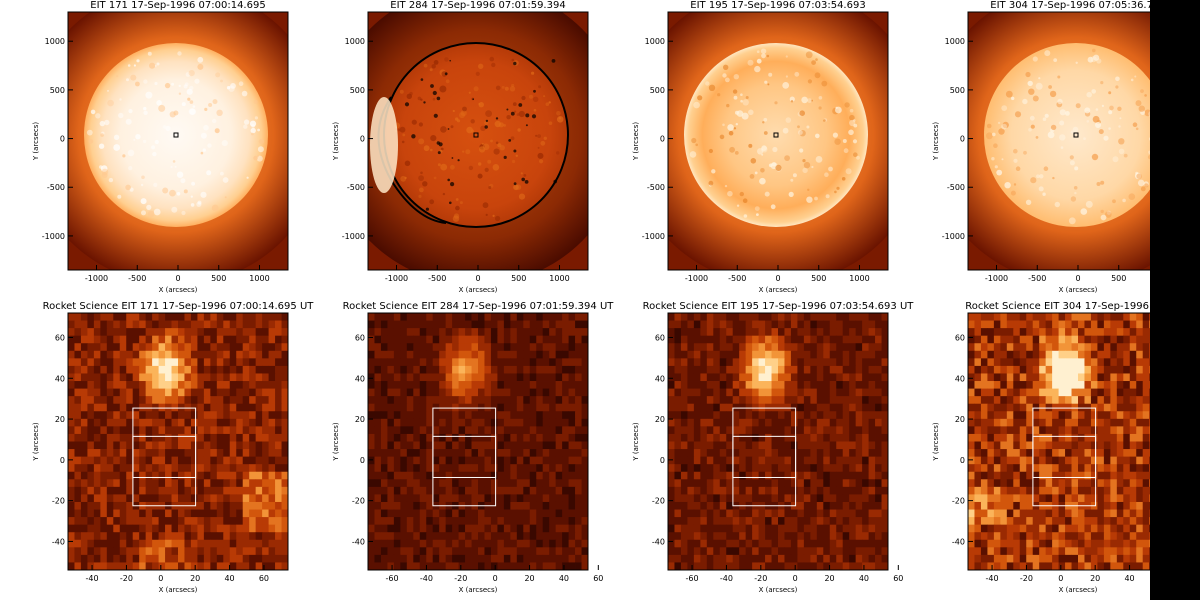 This screenshot has width=1200, height=600. What do you see at coordinates (486, 127) in the screenshot?
I see `contour-speck` at bounding box center [486, 127].